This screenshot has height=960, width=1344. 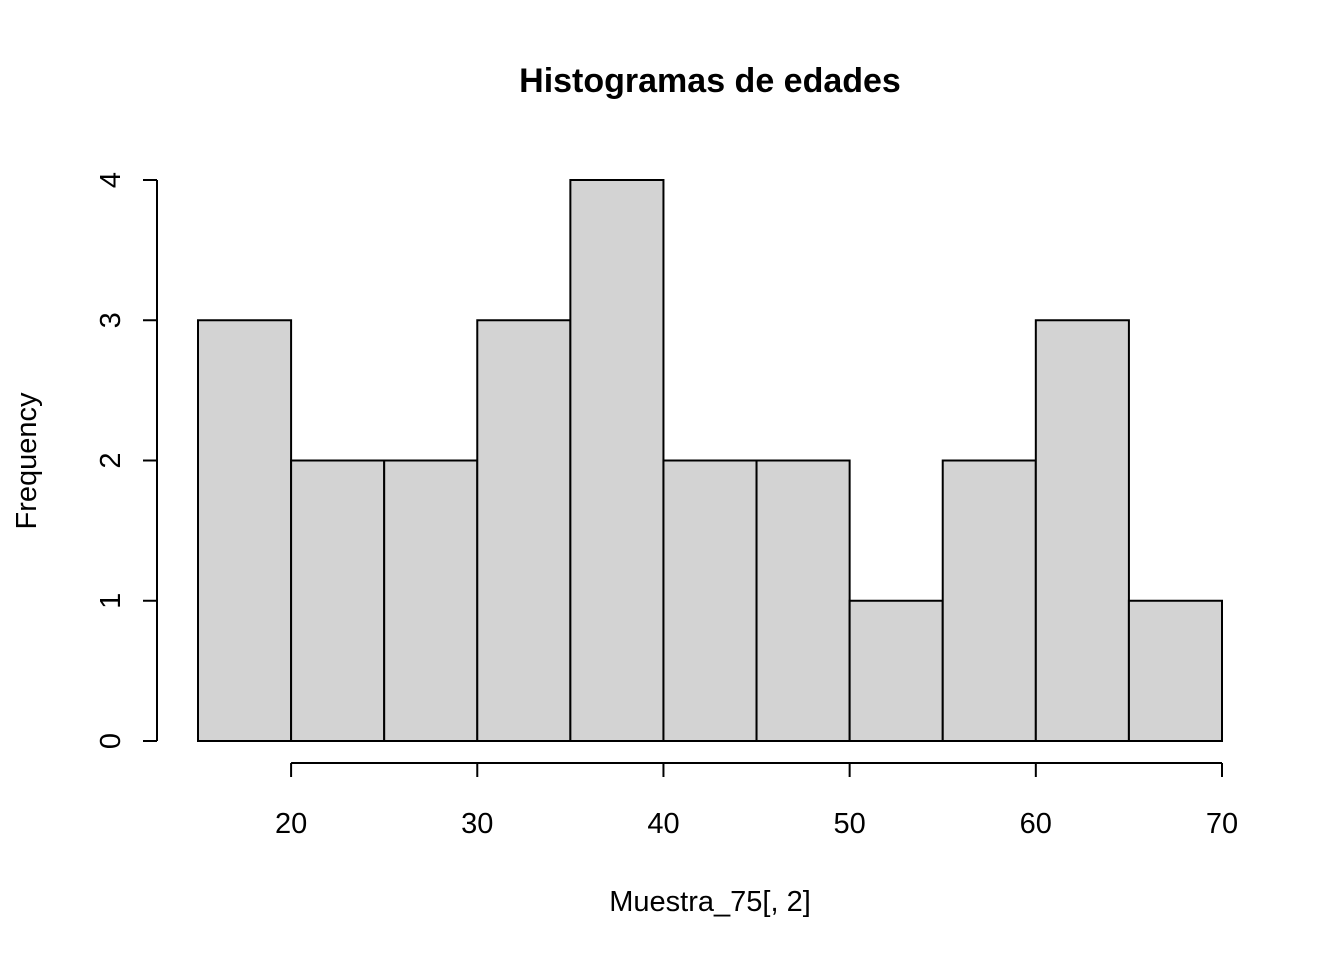 I want to click on x-axis-label: Muestra_75[, 2], so click(x=710, y=902).